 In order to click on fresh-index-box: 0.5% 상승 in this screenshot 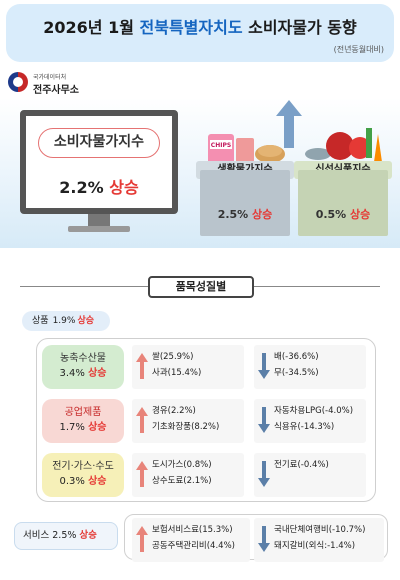, I will do `click(343, 203)`.